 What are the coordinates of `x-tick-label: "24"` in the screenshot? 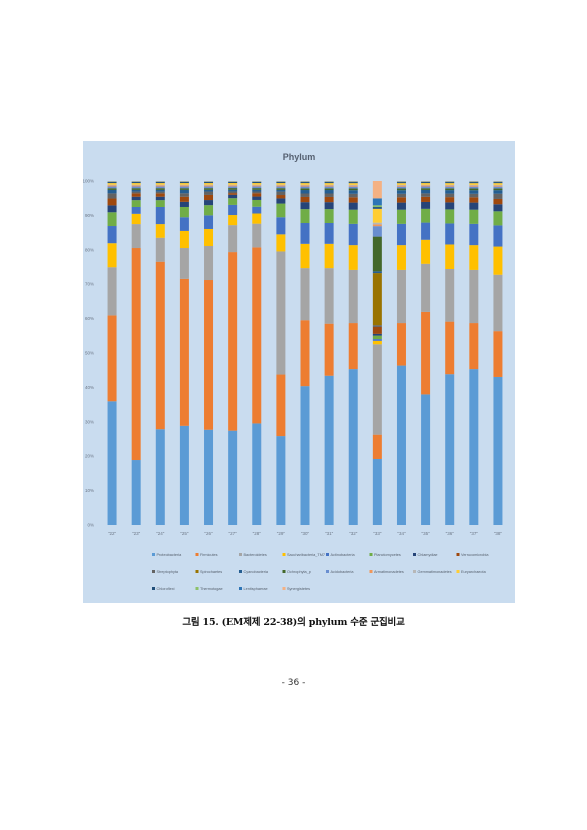 It's located at (160, 533).